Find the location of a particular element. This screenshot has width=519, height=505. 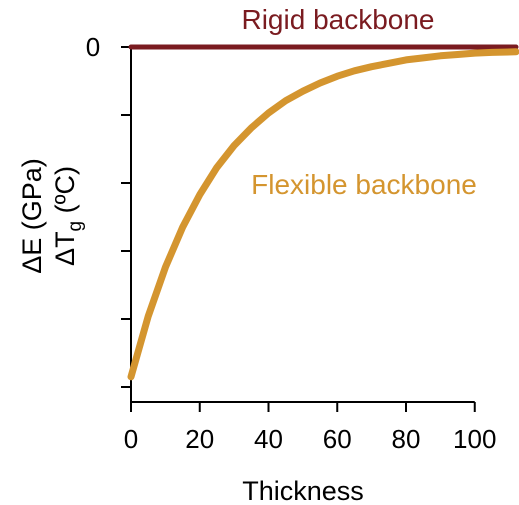

y-axis-title-line2: ΔTg (ºC) is located at coordinates (68, 216).